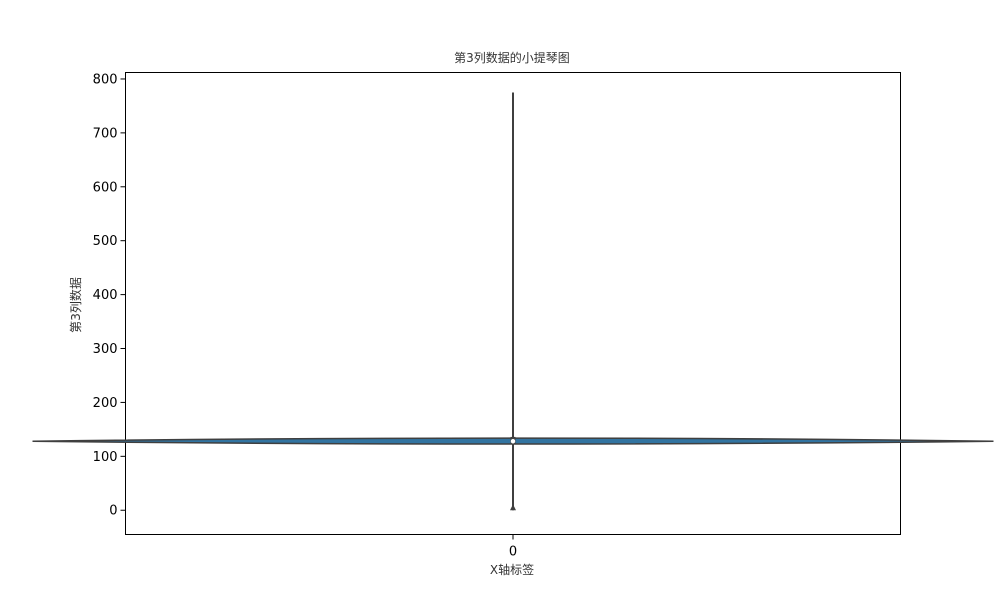 The height and width of the screenshot is (600, 1000). I want to click on y-axis-ticks: 0 100 200 300 400 500 600 700 800, so click(109, 295).